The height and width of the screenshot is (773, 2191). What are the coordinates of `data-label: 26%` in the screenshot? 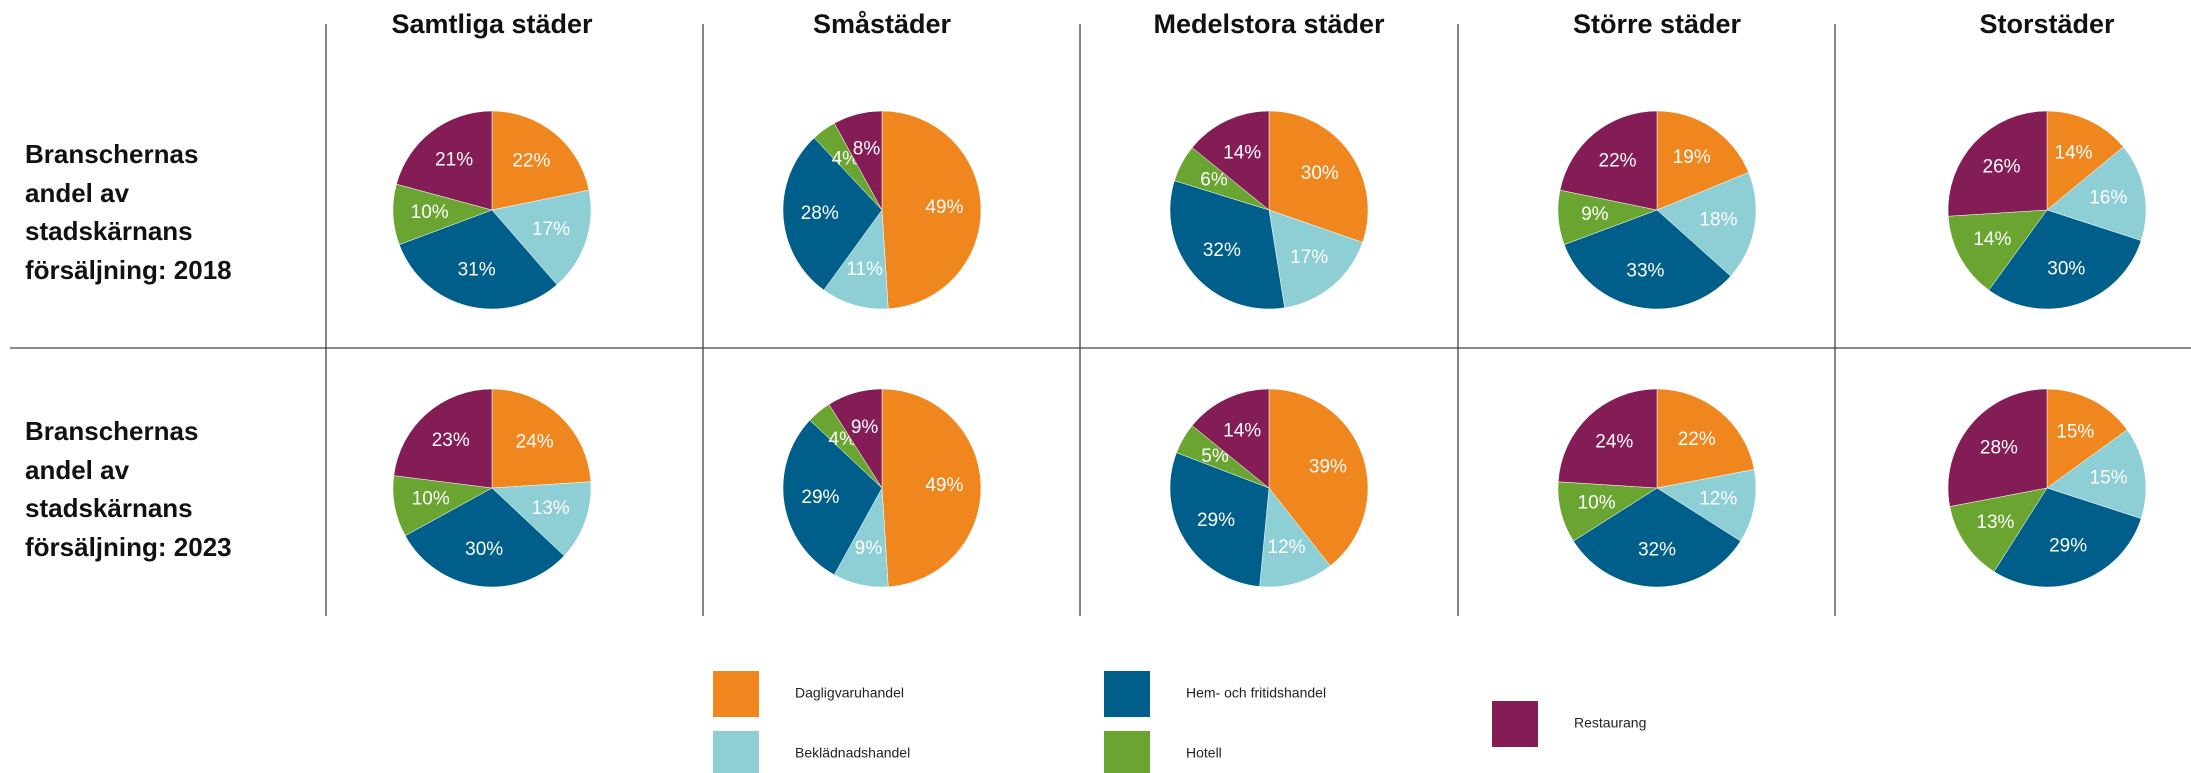 It's located at (2002, 166).